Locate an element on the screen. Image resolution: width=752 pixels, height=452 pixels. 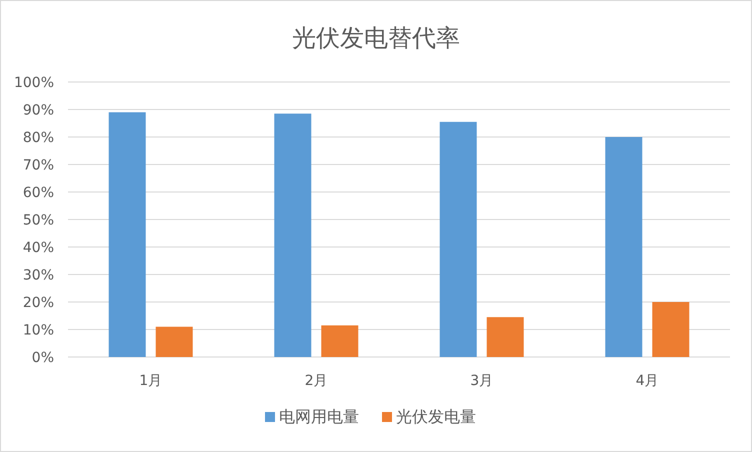
y-tick-label: 100% is located at coordinates (34, 83).